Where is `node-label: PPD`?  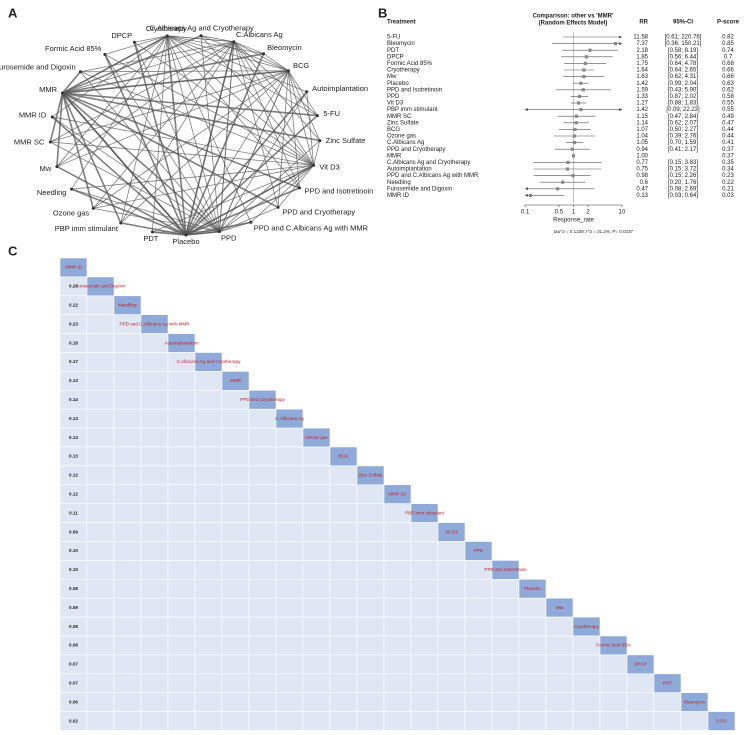 node-label: PPD is located at coordinates (229, 237).